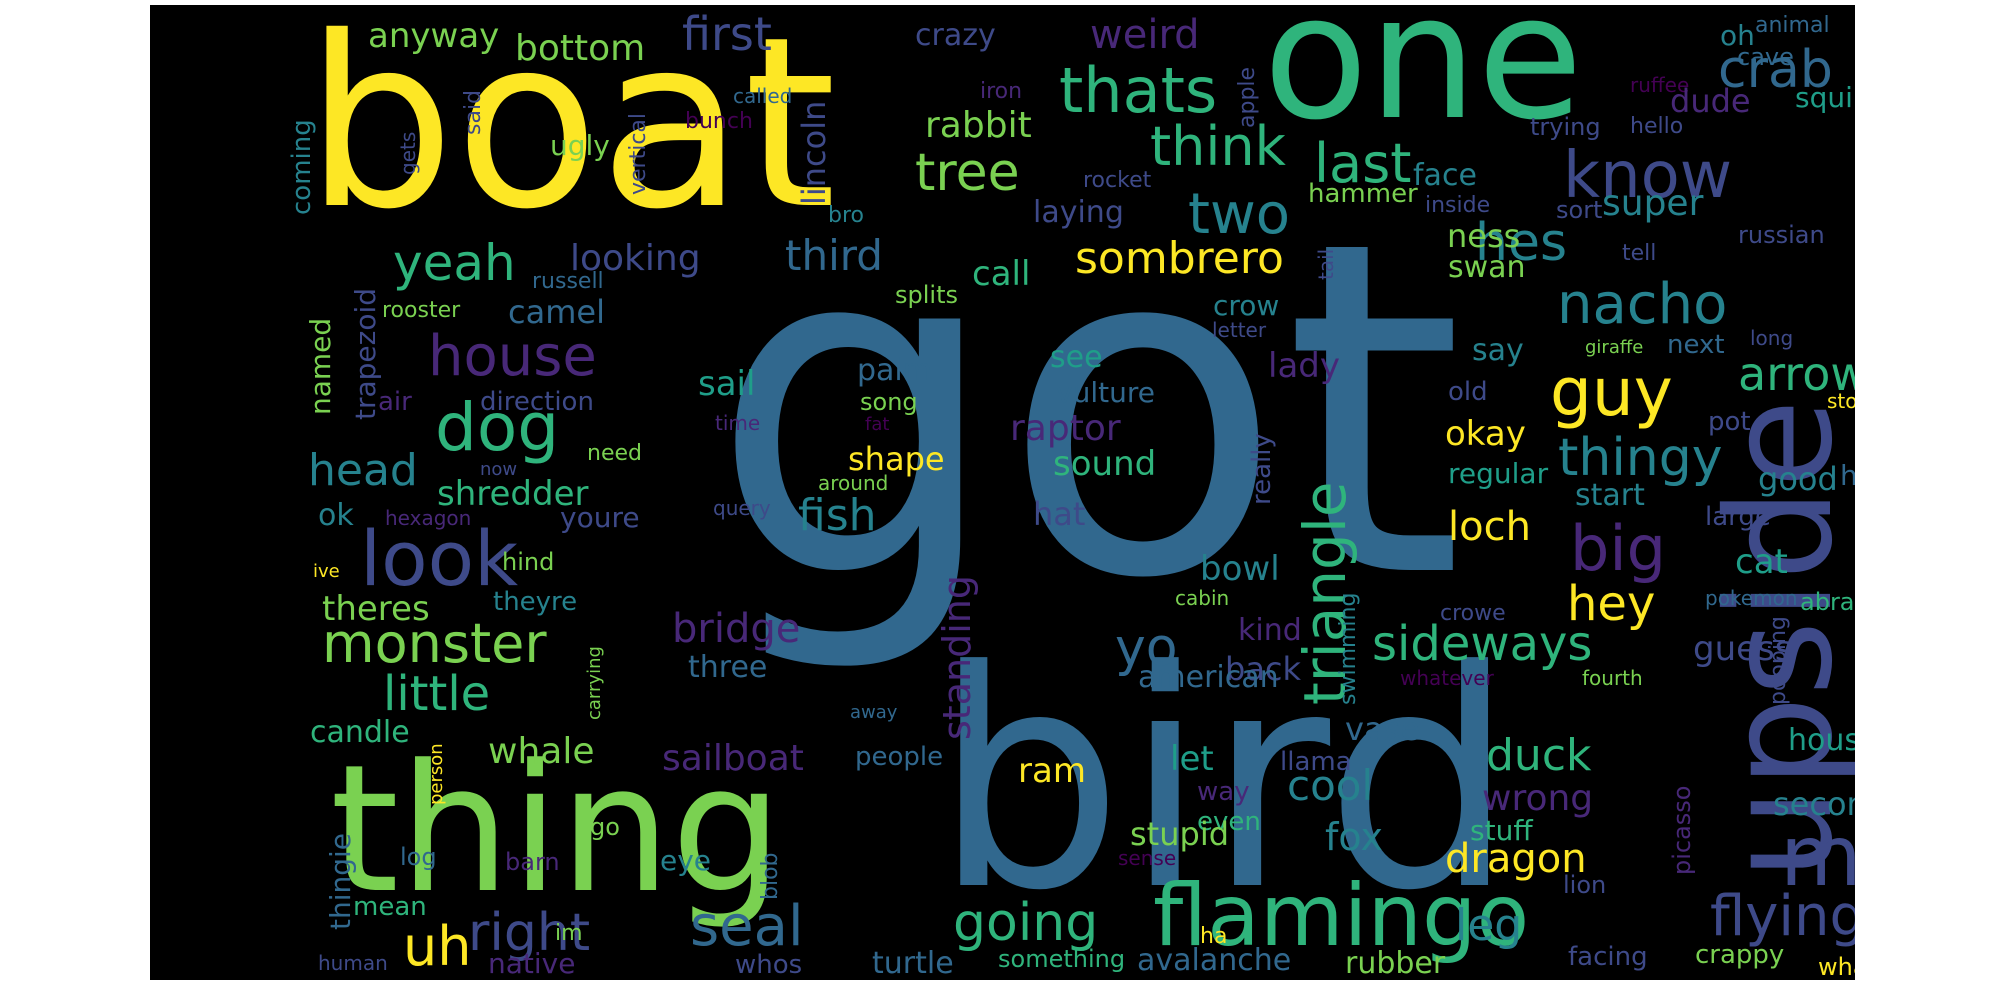 The width and height of the screenshot is (2000, 1000). Describe the element at coordinates (1537, 798) in the screenshot. I see `cloud-word-wrong: wrong` at that location.